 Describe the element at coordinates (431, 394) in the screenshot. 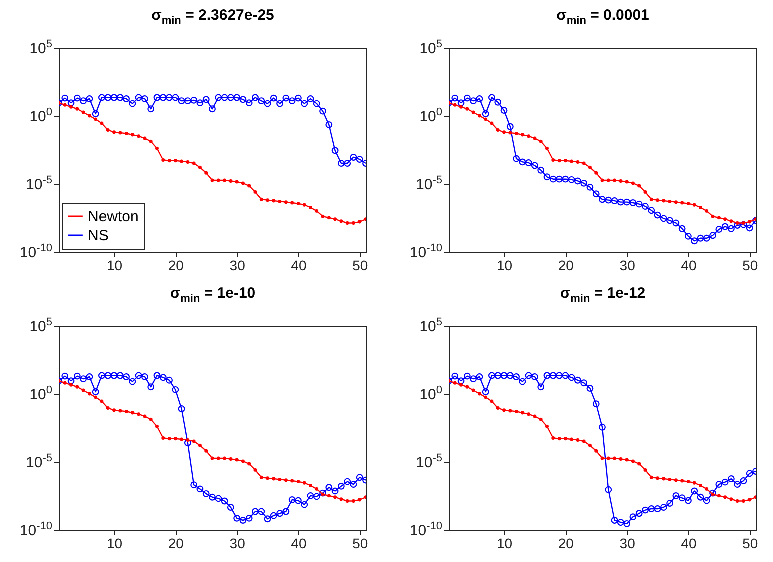

I see `y-tick-label: 10$^{0}$` at that location.